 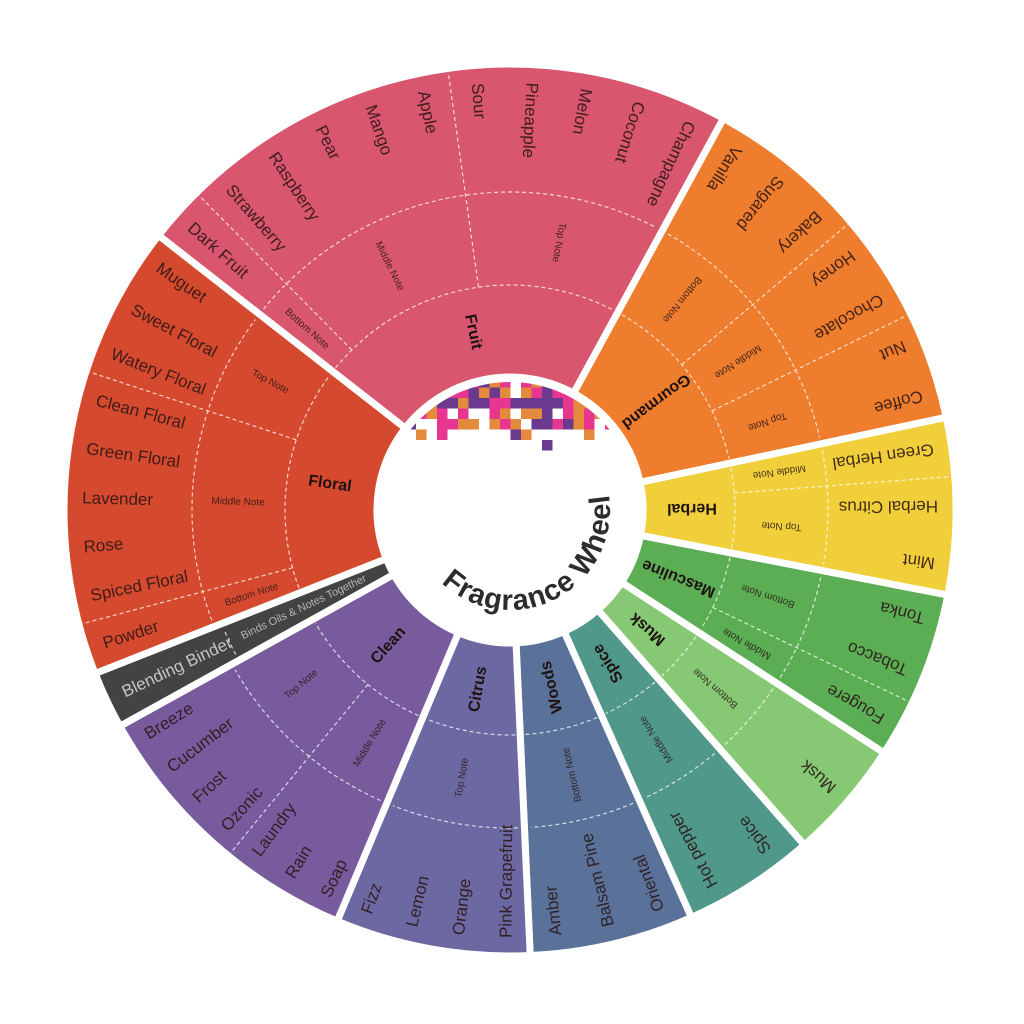 I want to click on item-label: Pink Grapefruit, so click(x=506, y=881).